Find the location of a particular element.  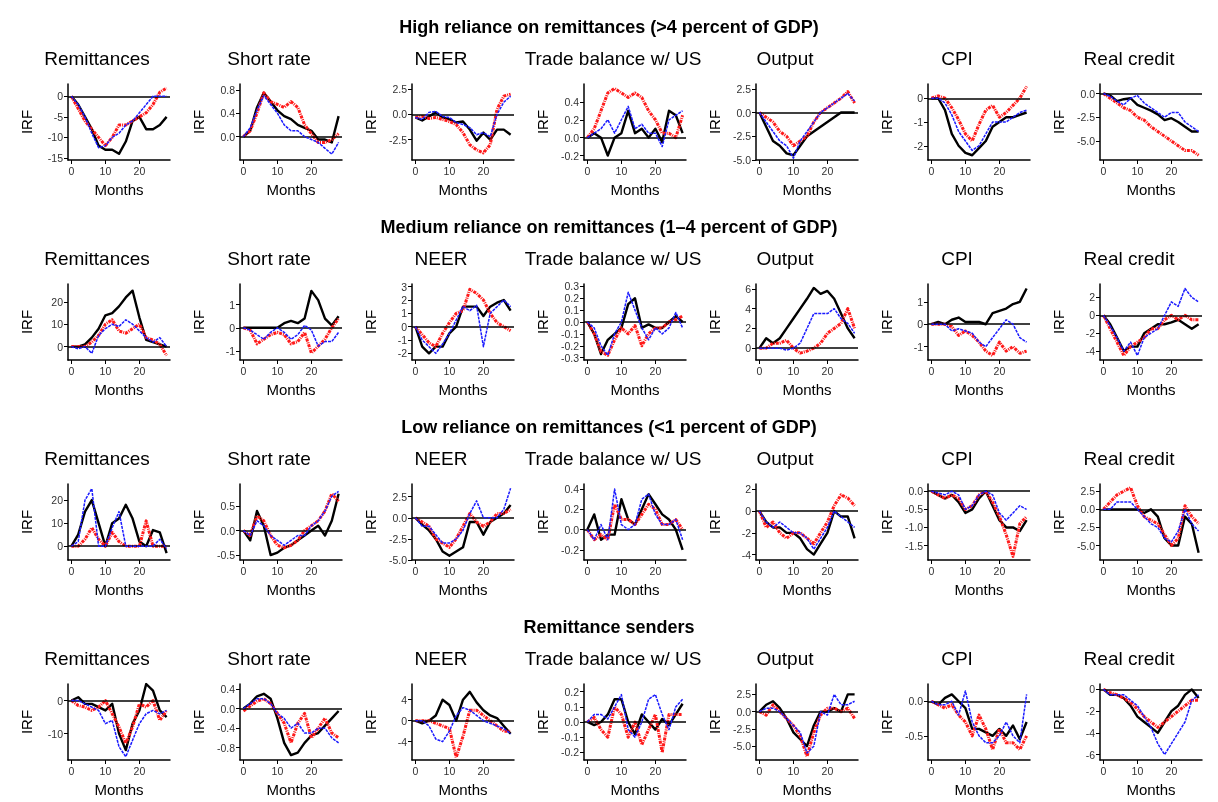

y-tick-label: -10 is located at coordinates (55, 137).